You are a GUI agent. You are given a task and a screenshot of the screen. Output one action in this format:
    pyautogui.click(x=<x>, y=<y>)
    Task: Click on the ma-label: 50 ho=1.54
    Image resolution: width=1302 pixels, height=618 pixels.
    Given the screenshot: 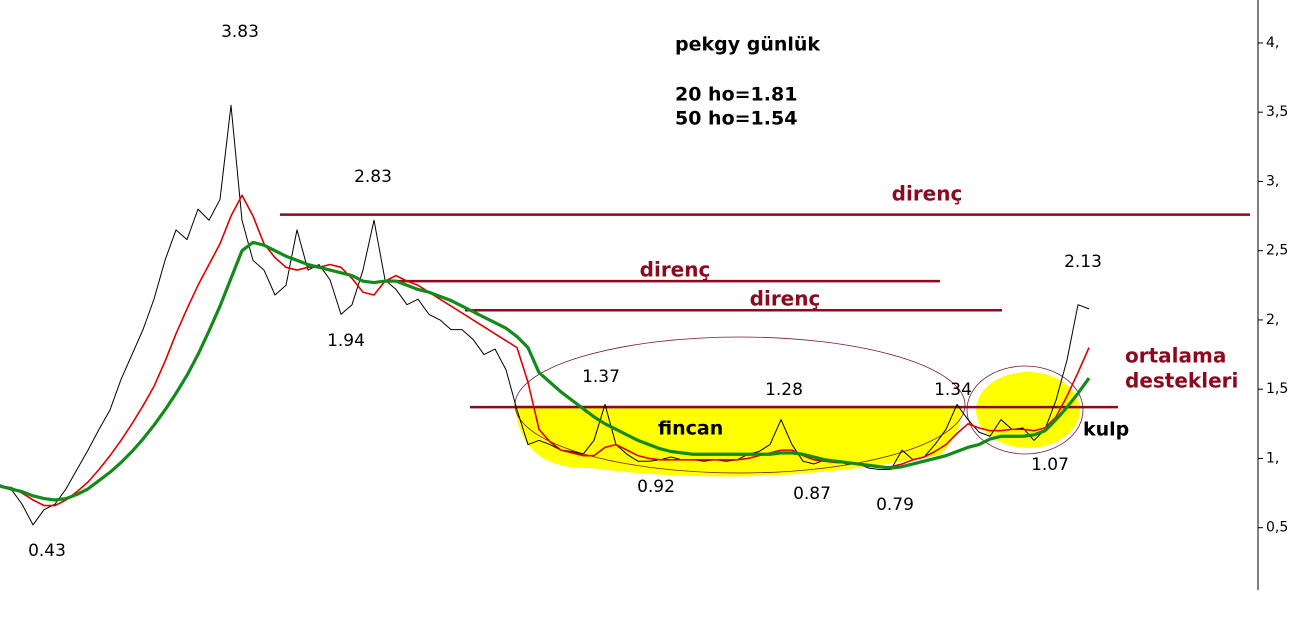 What is the action you would take?
    pyautogui.click(x=736, y=119)
    